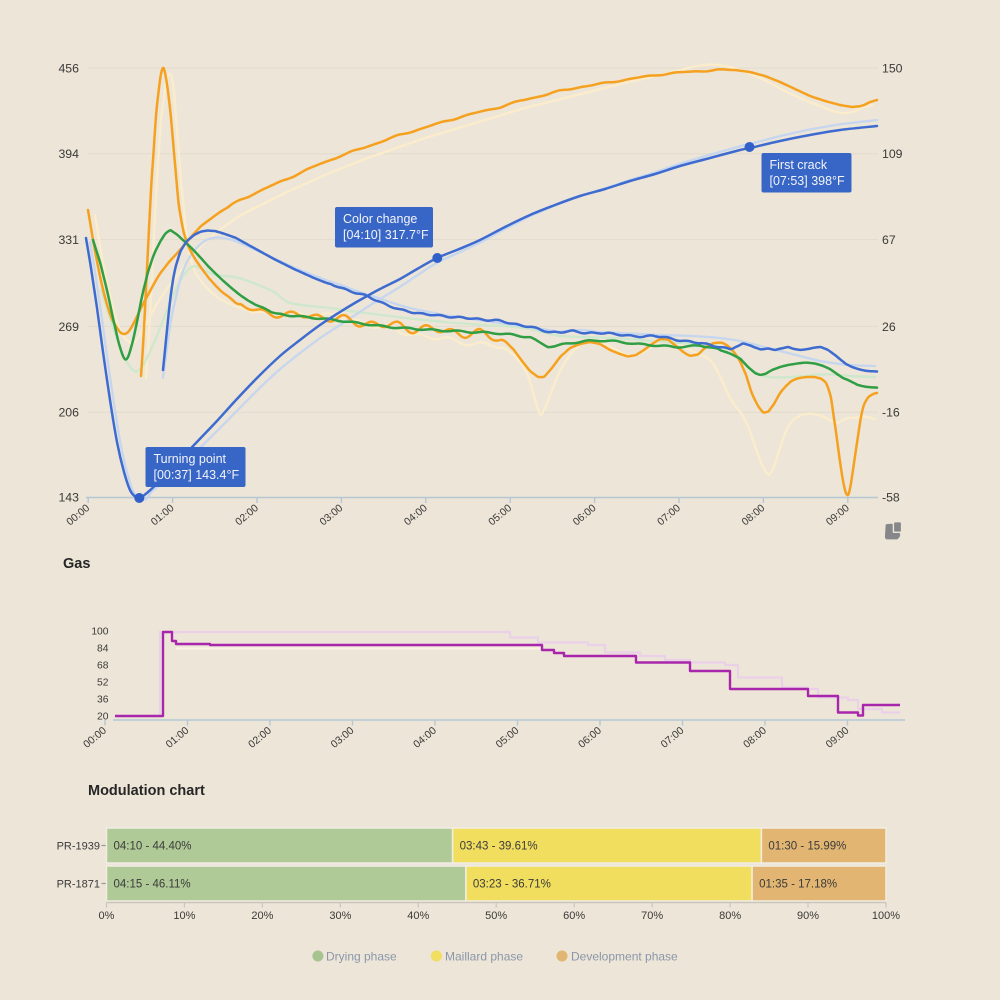 The height and width of the screenshot is (1000, 1000). Describe the element at coordinates (78, 846) in the screenshot. I see `svg-text: PR-1939` at that location.